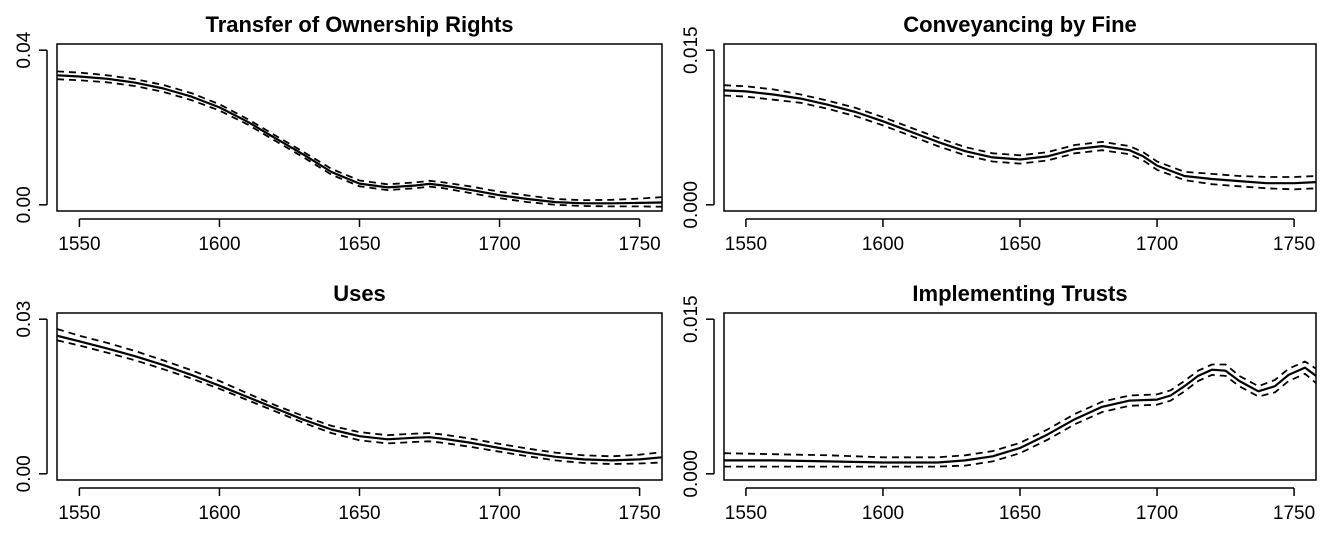 The width and height of the screenshot is (1326, 535). I want to click on y-tick-label: 0.03, so click(24, 319).